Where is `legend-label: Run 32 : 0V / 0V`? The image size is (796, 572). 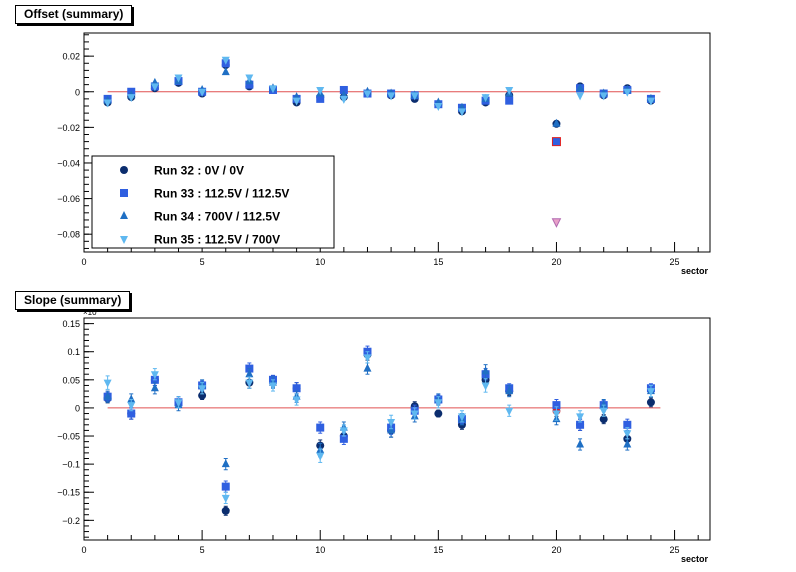 legend-label: Run 32 : 0V / 0V is located at coordinates (199, 171).